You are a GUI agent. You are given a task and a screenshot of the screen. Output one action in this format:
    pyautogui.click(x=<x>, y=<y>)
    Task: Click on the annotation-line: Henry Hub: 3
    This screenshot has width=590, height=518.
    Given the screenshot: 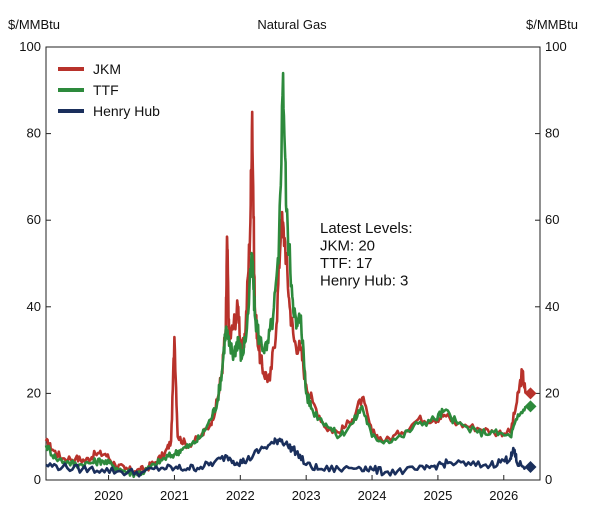 What is the action you would take?
    pyautogui.click(x=364, y=281)
    